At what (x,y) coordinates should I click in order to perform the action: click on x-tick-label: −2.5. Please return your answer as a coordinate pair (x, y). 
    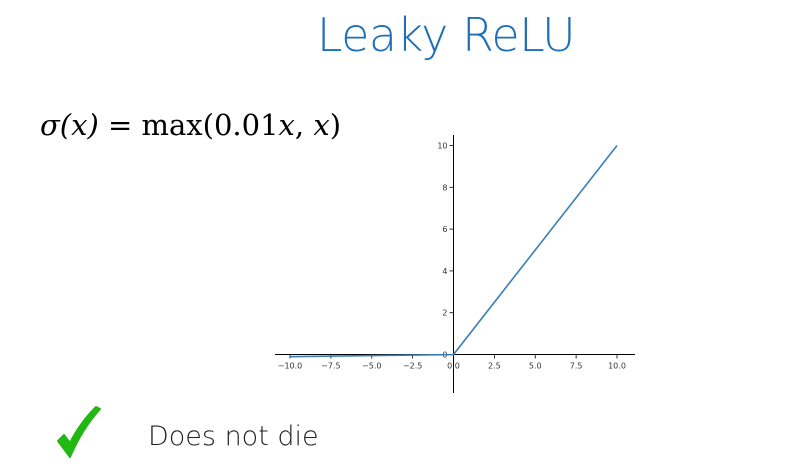
    Looking at the image, I should click on (412, 366).